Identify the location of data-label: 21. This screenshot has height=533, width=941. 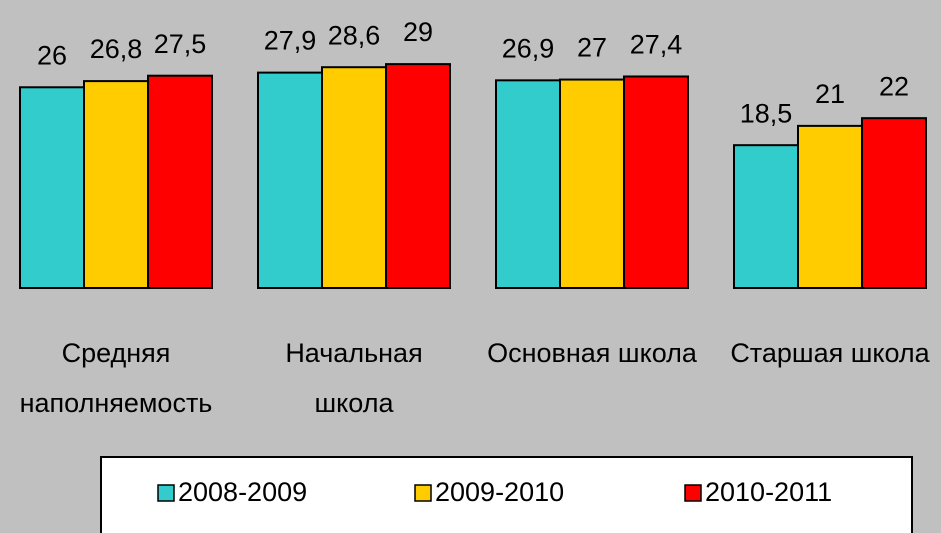
(830, 94).